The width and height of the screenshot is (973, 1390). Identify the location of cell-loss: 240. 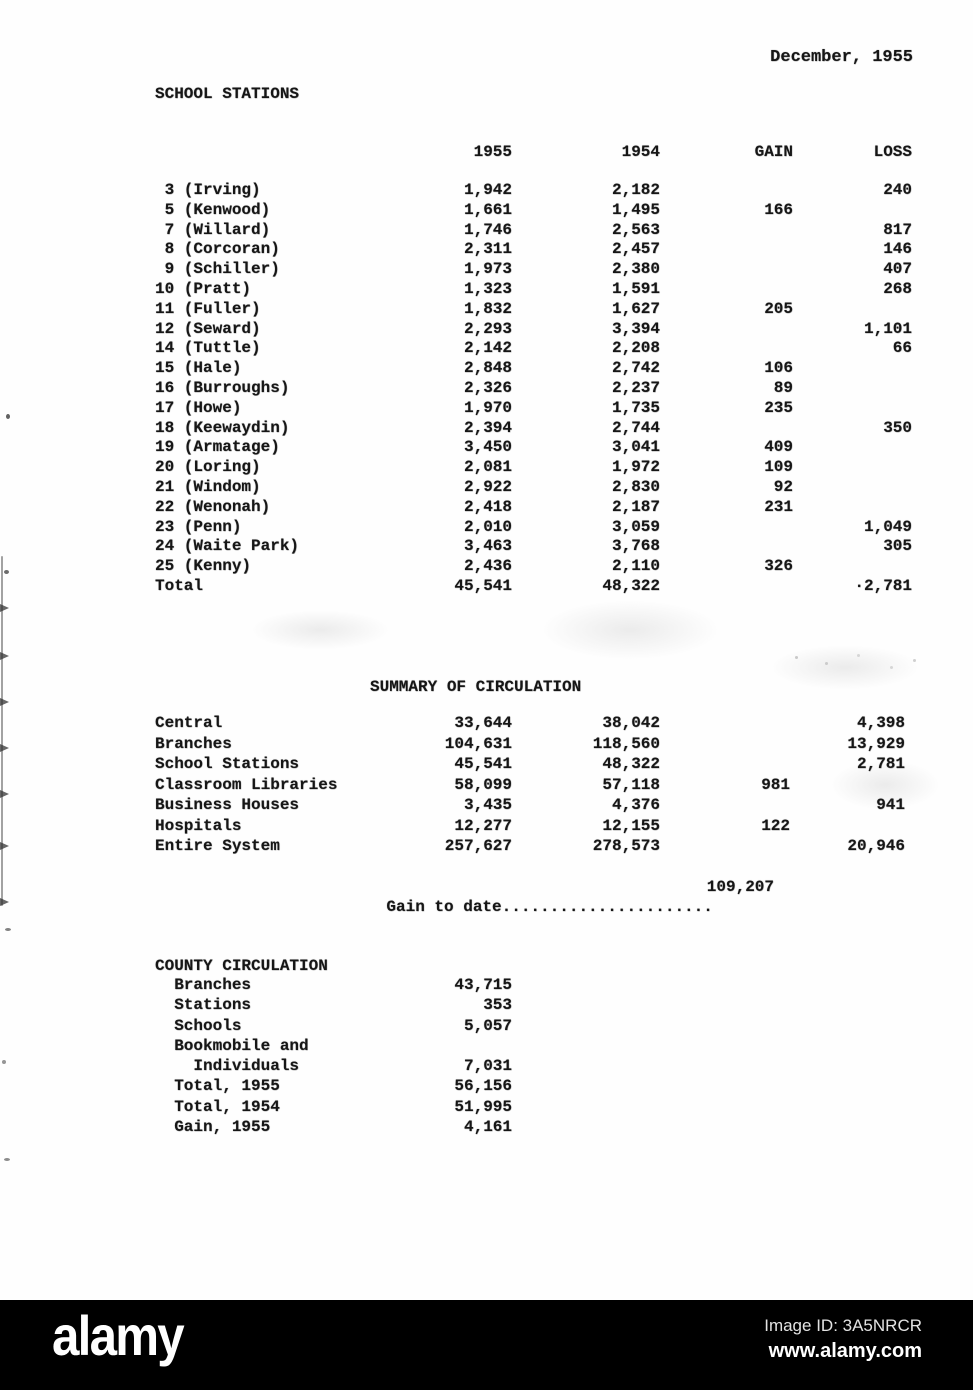
(897, 190).